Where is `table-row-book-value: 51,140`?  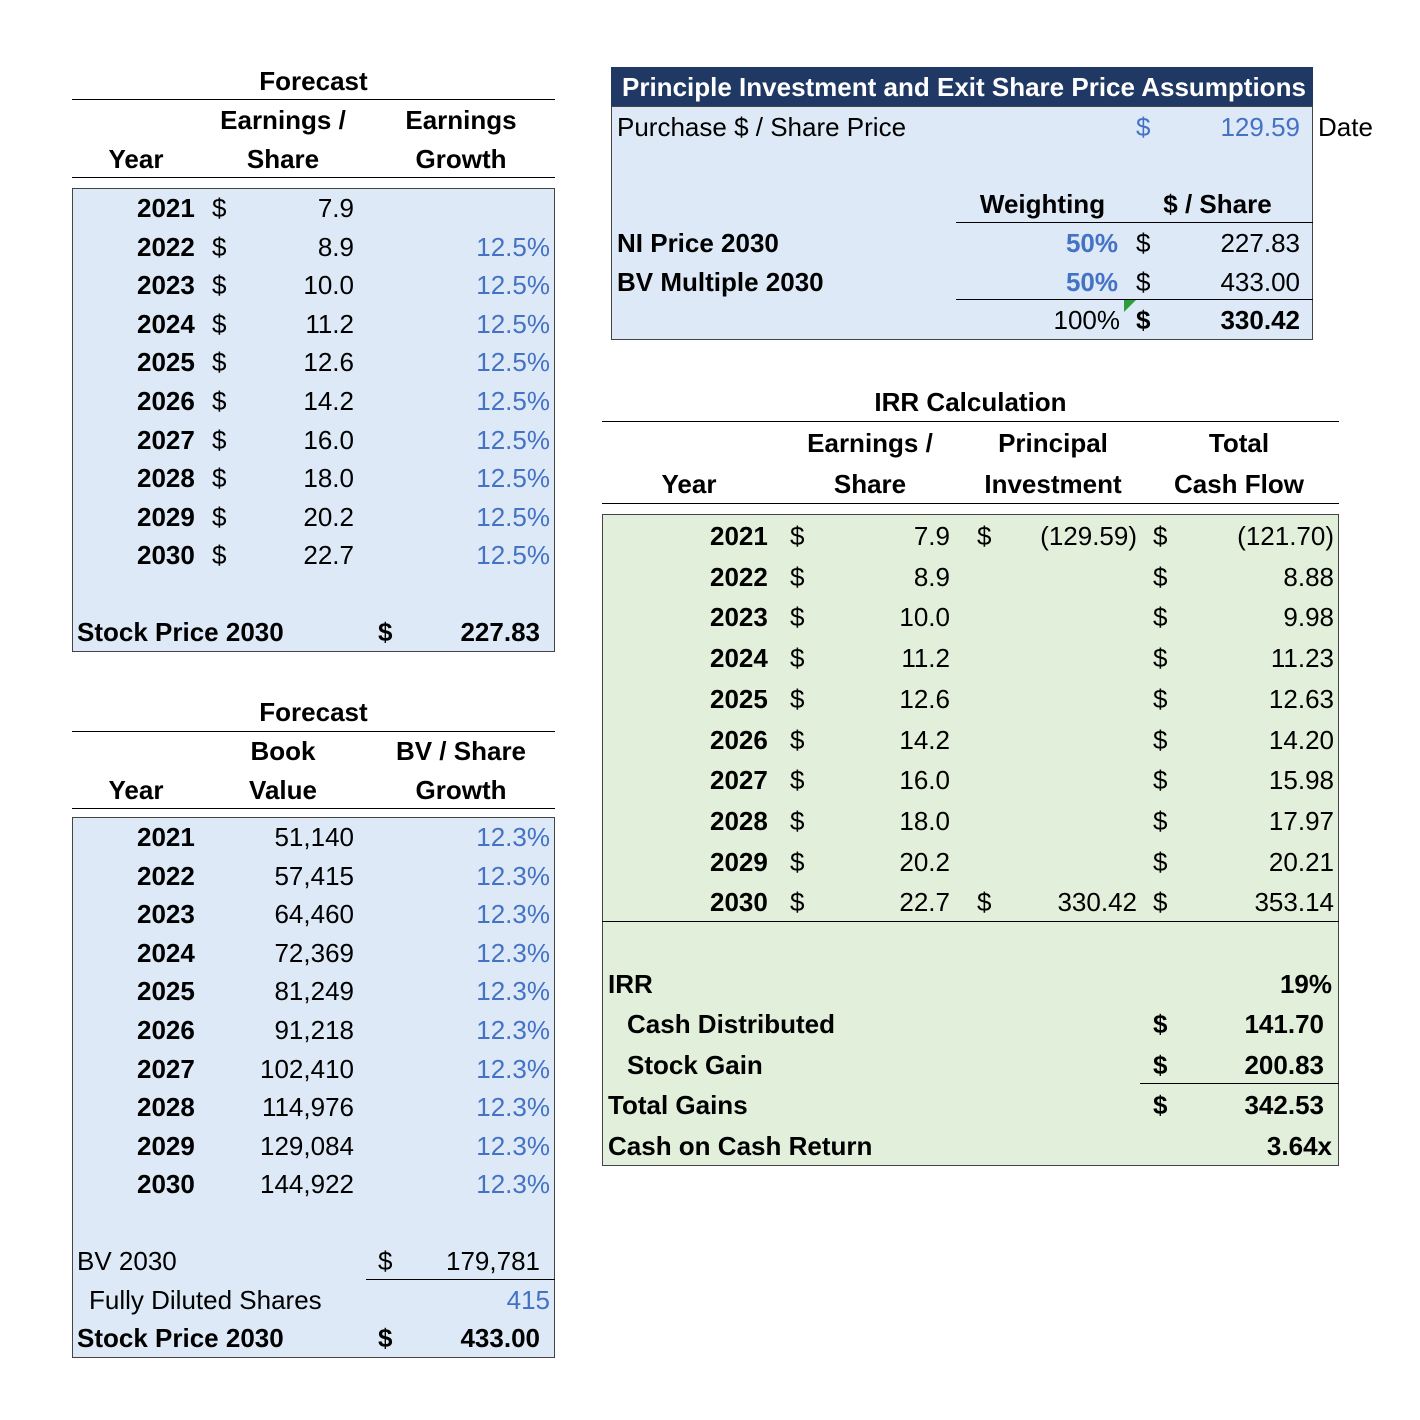
table-row-book-value: 51,140 is located at coordinates (314, 837).